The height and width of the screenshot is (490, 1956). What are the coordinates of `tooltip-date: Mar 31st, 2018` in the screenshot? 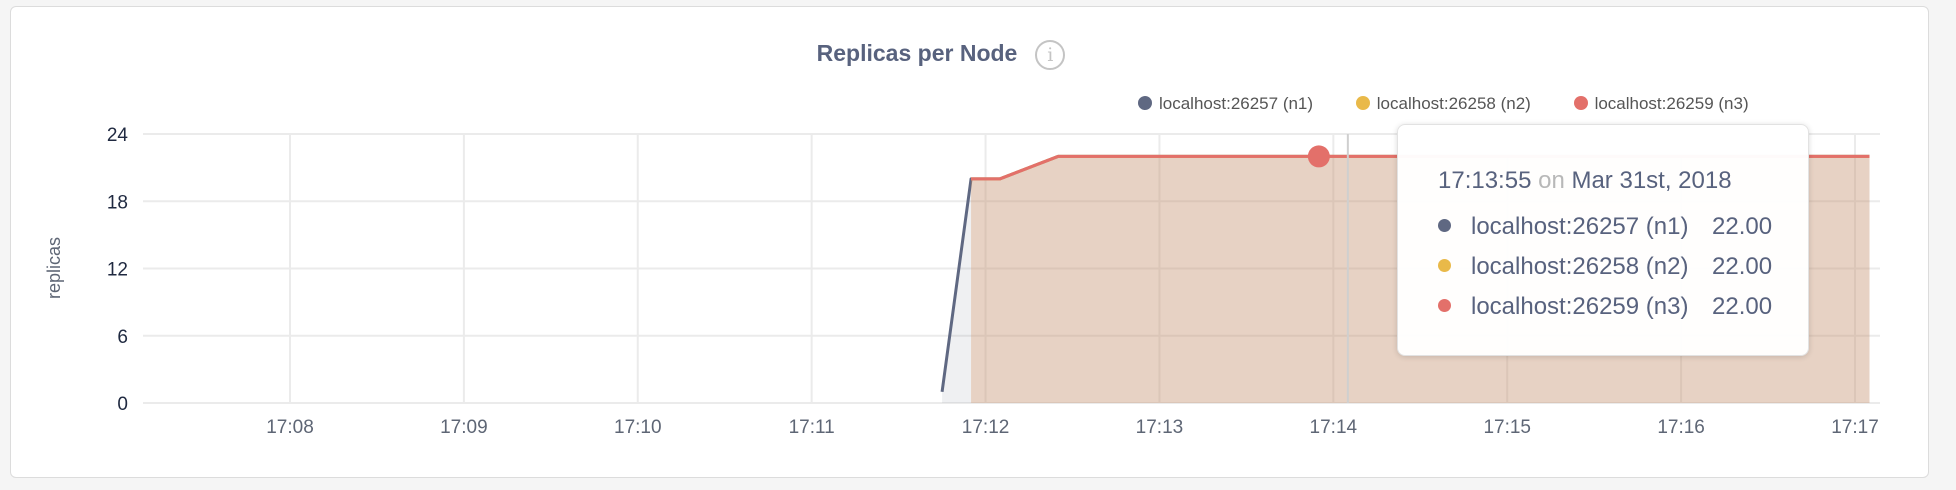 It's located at (1651, 180).